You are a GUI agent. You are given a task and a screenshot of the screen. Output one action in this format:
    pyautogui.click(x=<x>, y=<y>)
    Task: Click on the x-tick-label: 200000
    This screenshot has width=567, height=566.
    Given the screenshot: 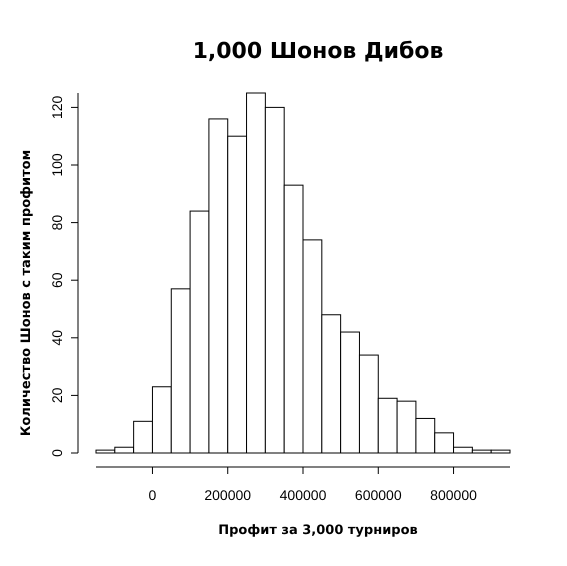 What is the action you would take?
    pyautogui.click(x=228, y=495)
    